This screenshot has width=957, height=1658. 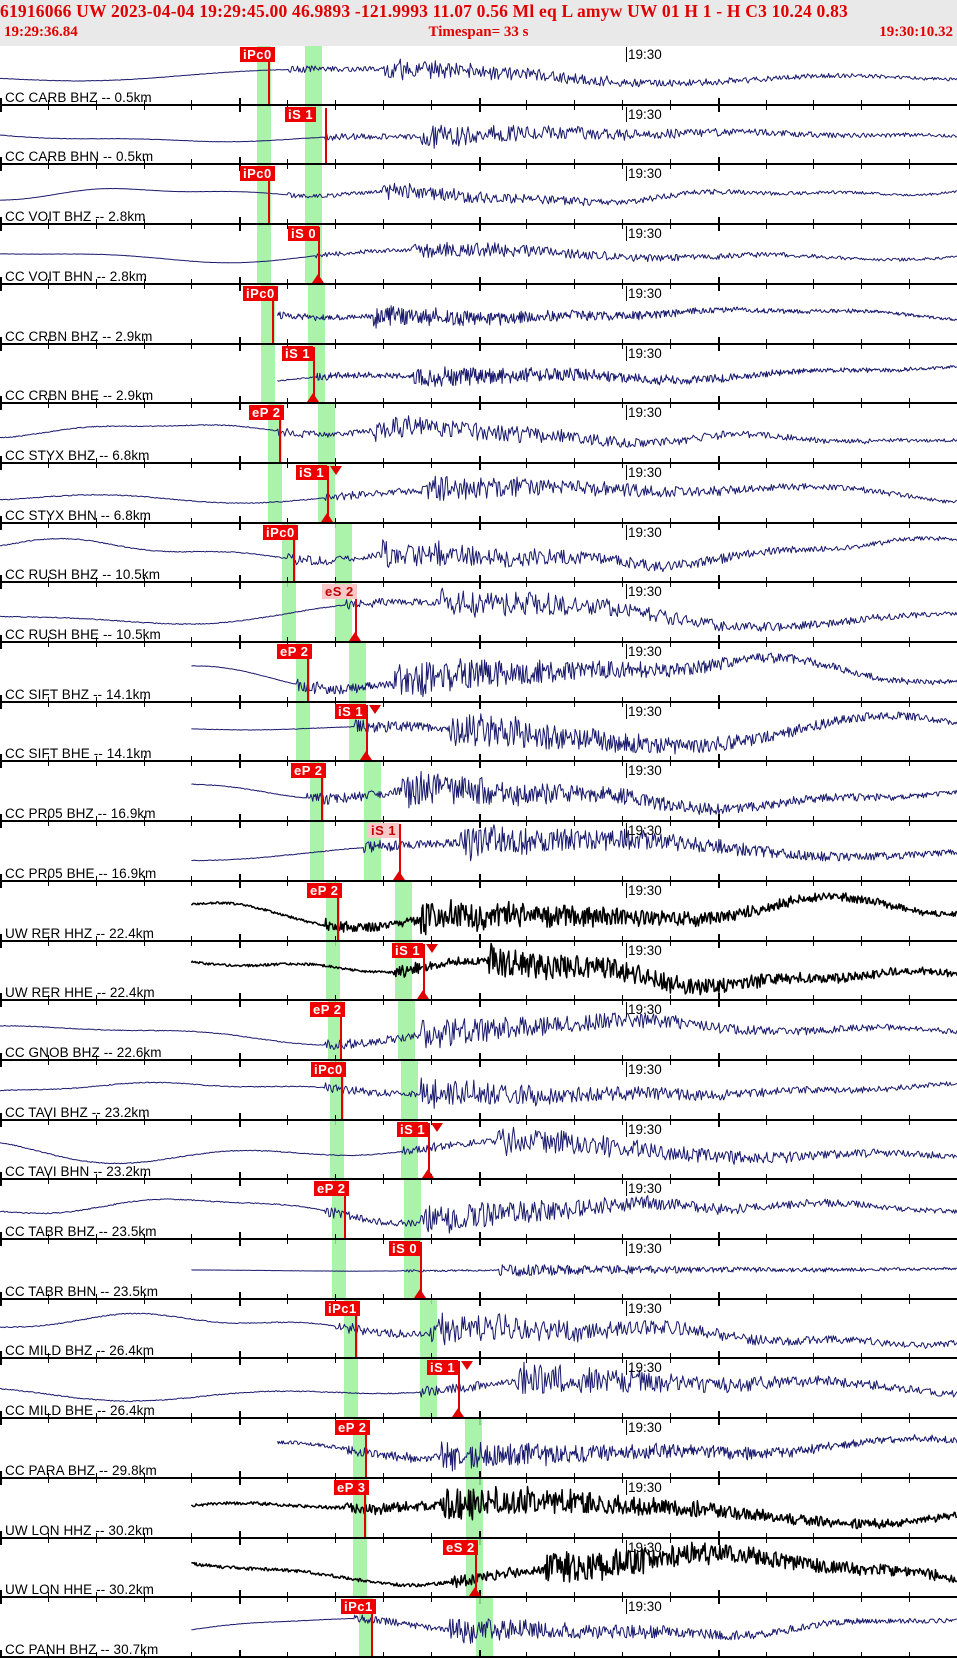 What do you see at coordinates (478, 1509) in the screenshot?
I see `phase-pick: eP 3` at bounding box center [478, 1509].